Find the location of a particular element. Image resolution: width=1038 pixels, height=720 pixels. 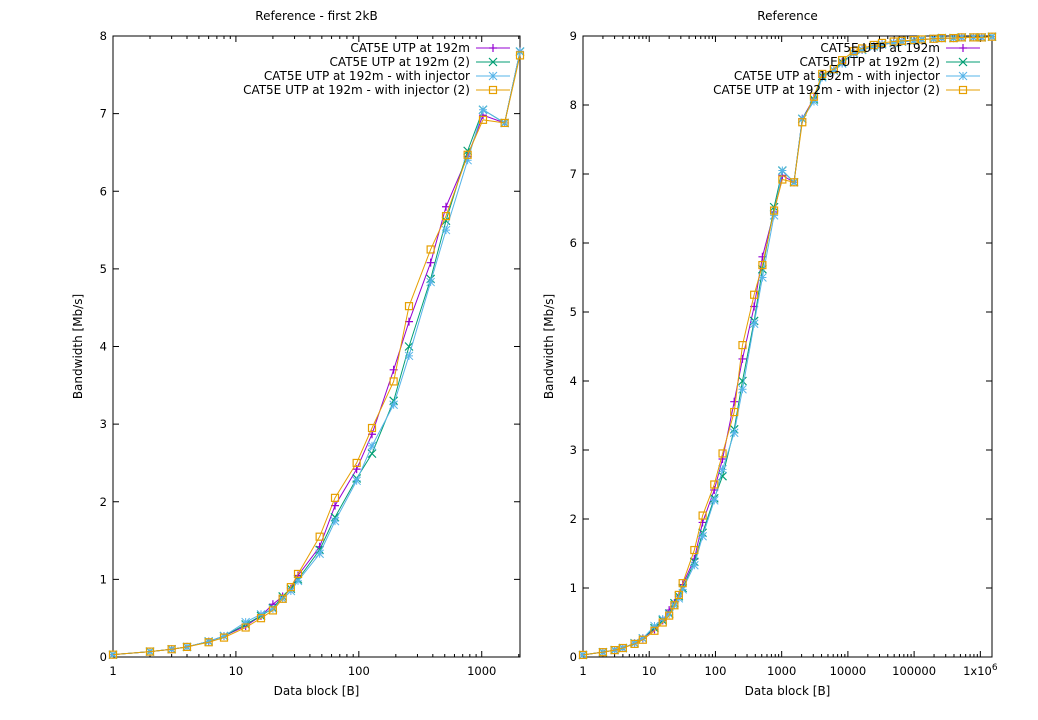

legend-label: CAT5E UTP at 192m is located at coordinates (410, 48).